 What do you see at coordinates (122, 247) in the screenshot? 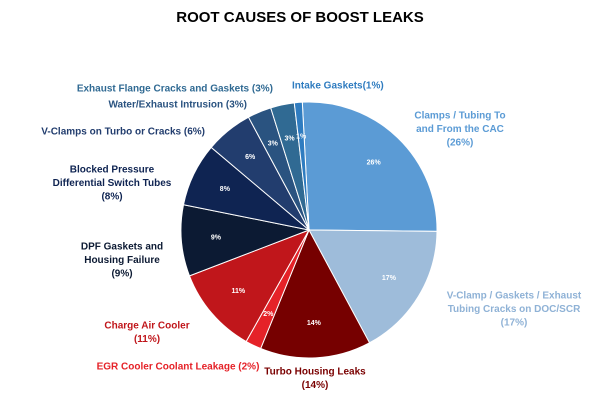
I see `category-label: DPF Gaskets and` at bounding box center [122, 247].